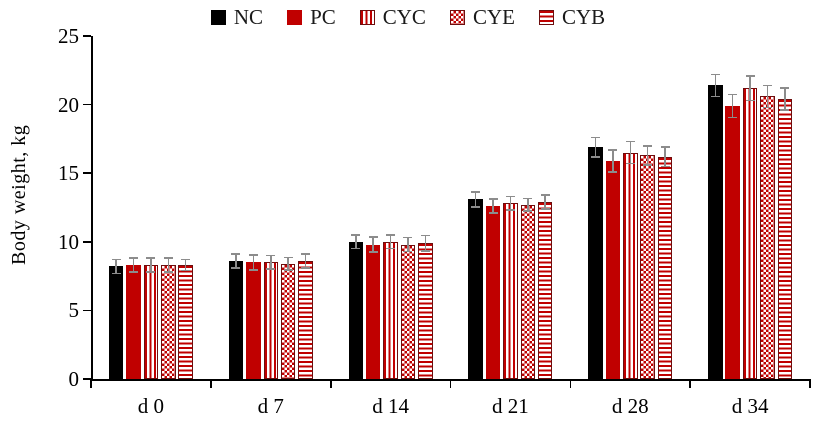 The height and width of the screenshot is (427, 816). I want to click on y-tick-label: 0, so click(74, 379).